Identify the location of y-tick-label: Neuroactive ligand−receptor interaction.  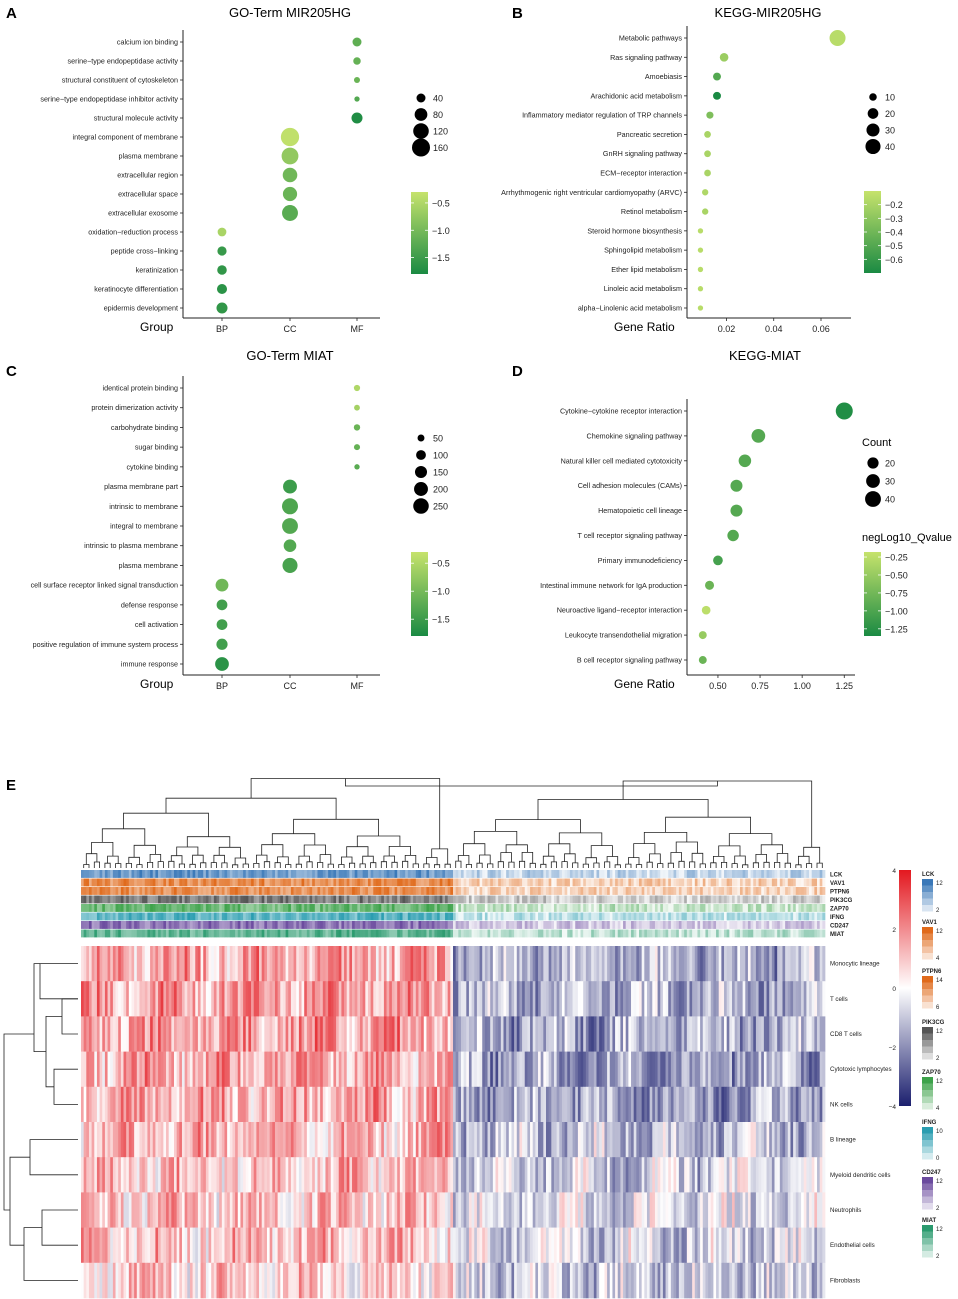
(619, 610).